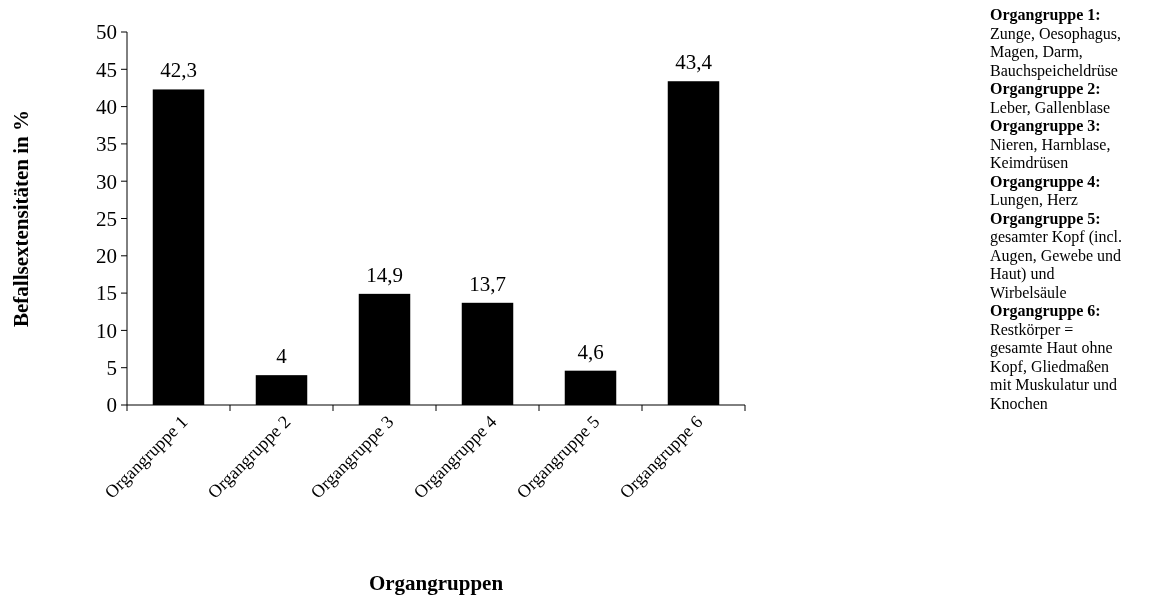 The image size is (1150, 610). Describe the element at coordinates (106, 330) in the screenshot. I see `y-tick-label: 10` at that location.